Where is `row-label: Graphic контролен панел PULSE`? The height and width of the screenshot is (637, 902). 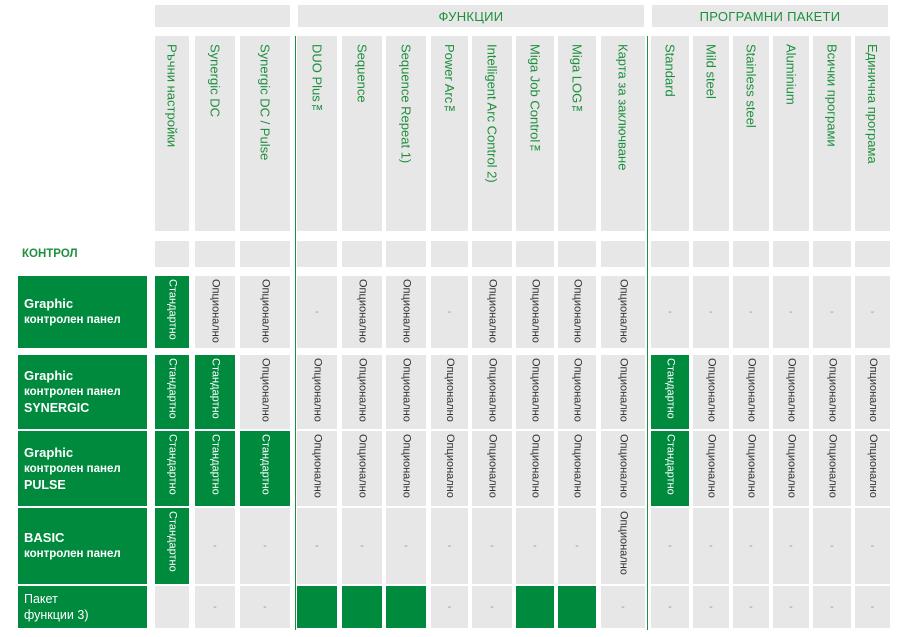 row-label: Graphic контролен панел PULSE is located at coordinates (82, 468).